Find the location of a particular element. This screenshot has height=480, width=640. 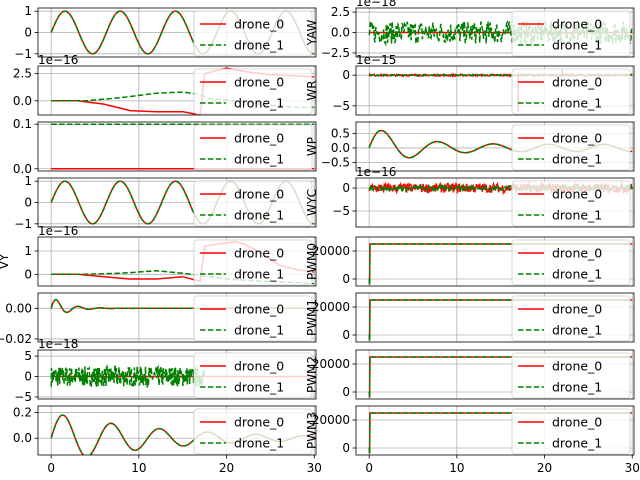

subplot-4: 1 0 −1 drone_0 drone_1 is located at coordinates (165, 202).